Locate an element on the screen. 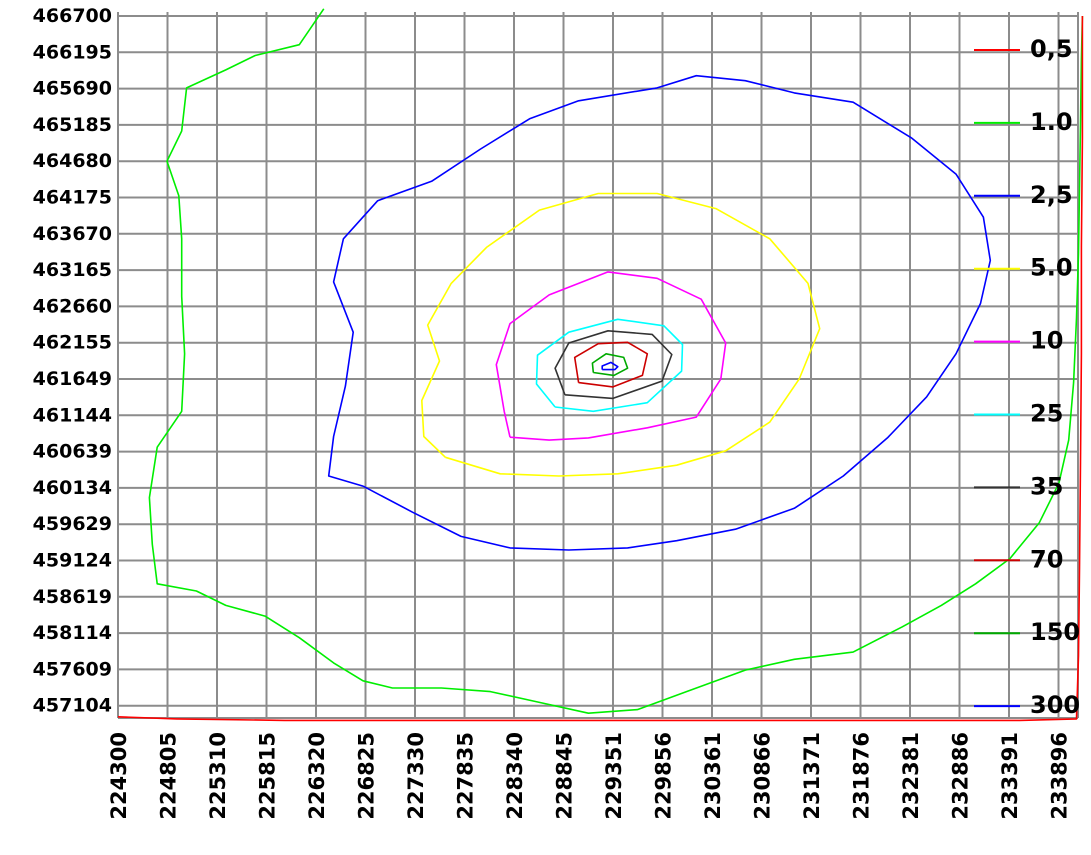  x-tick-label: 227330 is located at coordinates (416, 776).